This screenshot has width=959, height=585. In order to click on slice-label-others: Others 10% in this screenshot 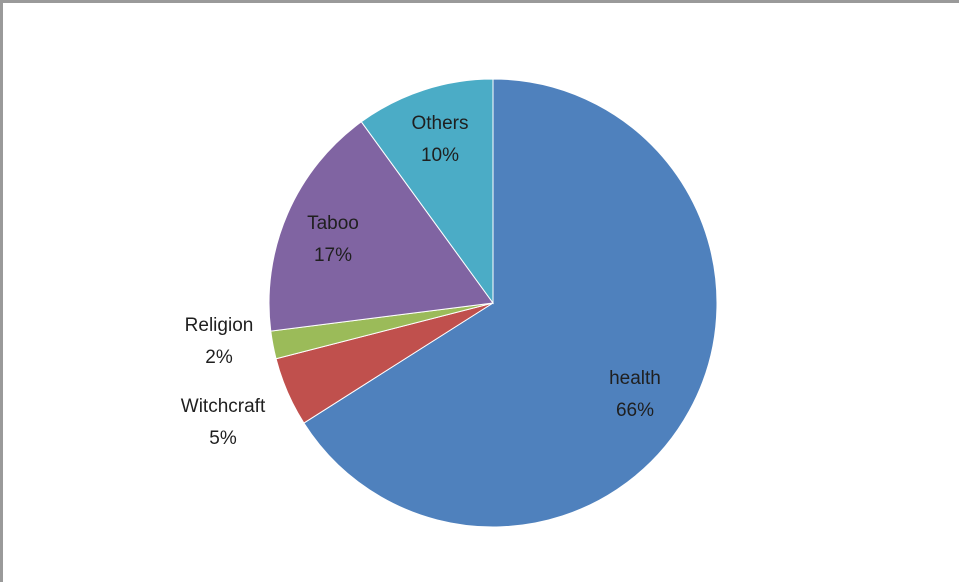, I will do `click(439, 139)`.